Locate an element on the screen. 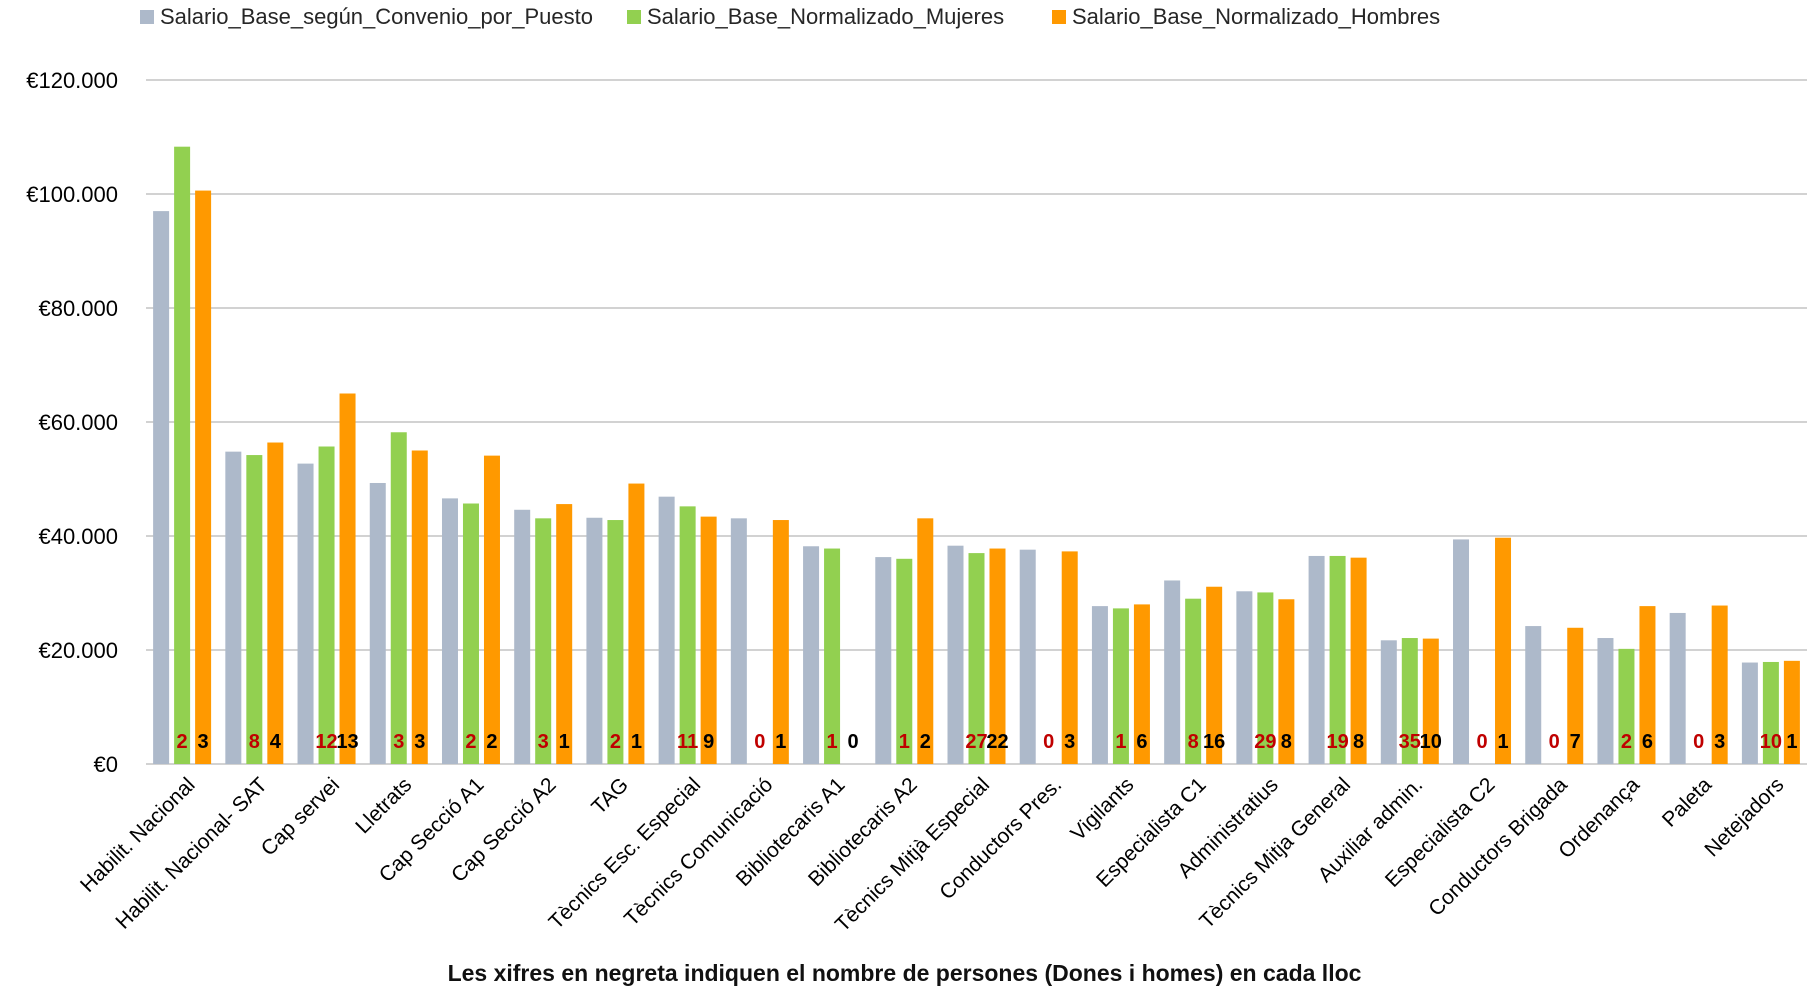  legend-item-mujeres: Salario_Base_Normalizado_Mujeres is located at coordinates (815, 17).